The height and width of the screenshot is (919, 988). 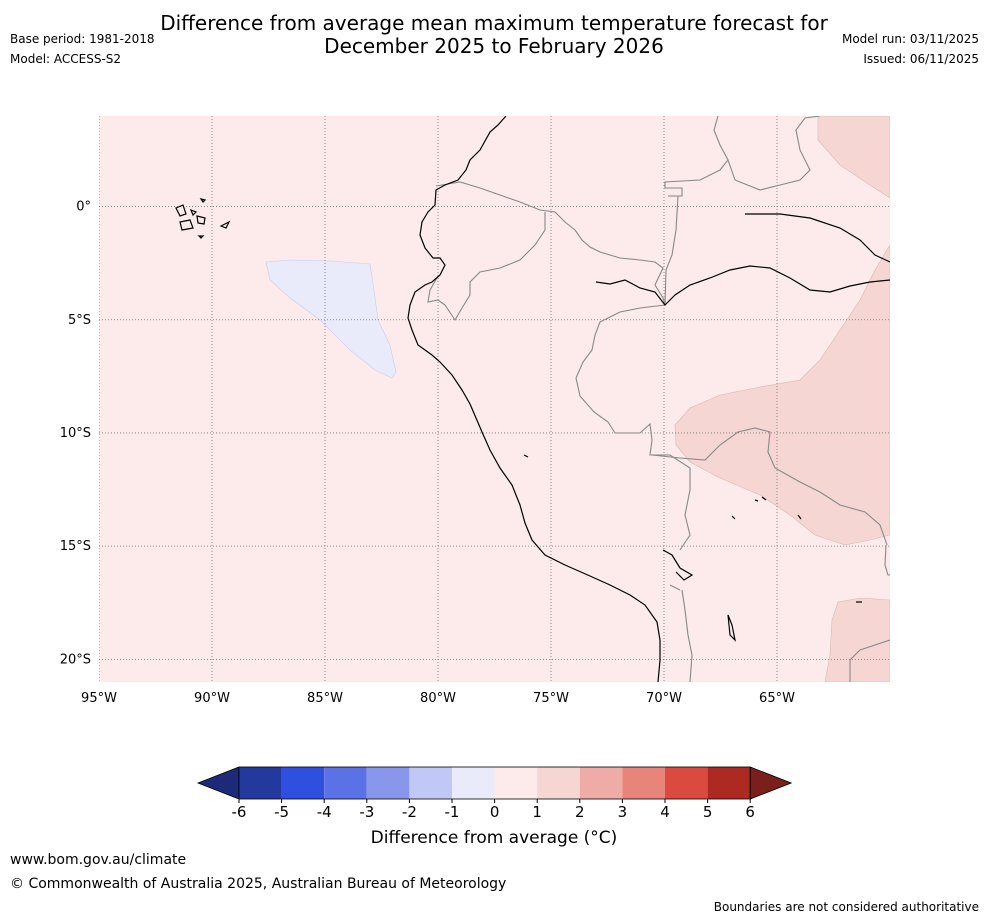 What do you see at coordinates (98, 860) in the screenshot?
I see `footer-url: www.bom.gov.au/climate` at bounding box center [98, 860].